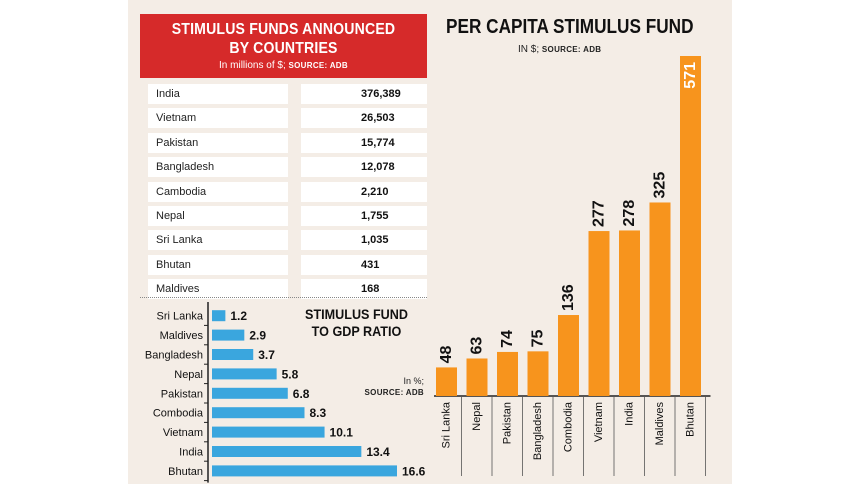  I want to click on gdp-category-label: Nepal, so click(188, 375).